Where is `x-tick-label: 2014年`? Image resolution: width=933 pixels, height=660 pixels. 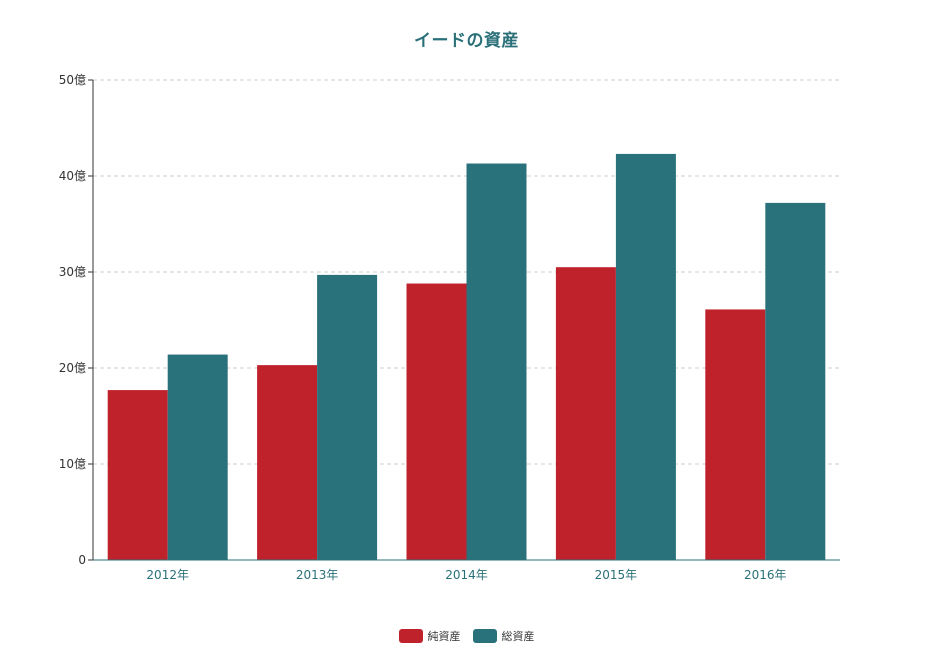 x-tick-label: 2014年 is located at coordinates (466, 575).